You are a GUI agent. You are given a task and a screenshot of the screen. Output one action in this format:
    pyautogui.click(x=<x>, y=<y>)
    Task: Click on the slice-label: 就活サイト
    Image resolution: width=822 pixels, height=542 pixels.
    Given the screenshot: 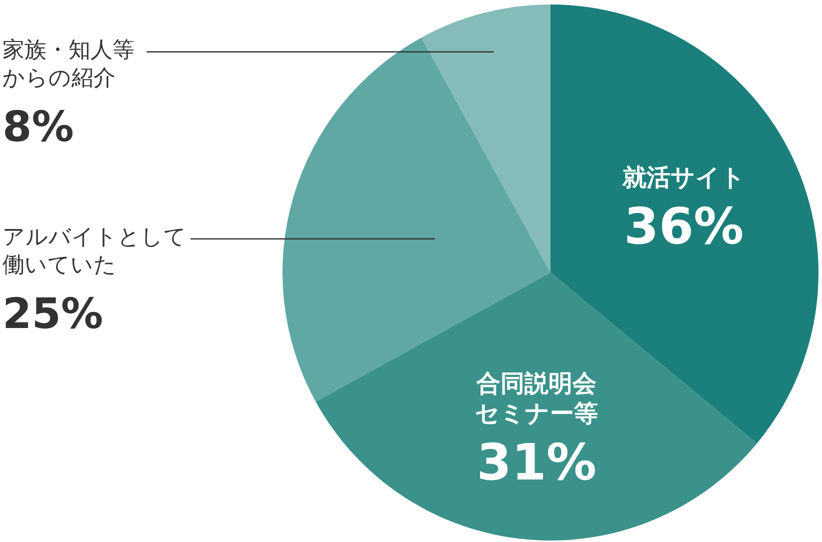 What is the action you would take?
    pyautogui.click(x=683, y=177)
    